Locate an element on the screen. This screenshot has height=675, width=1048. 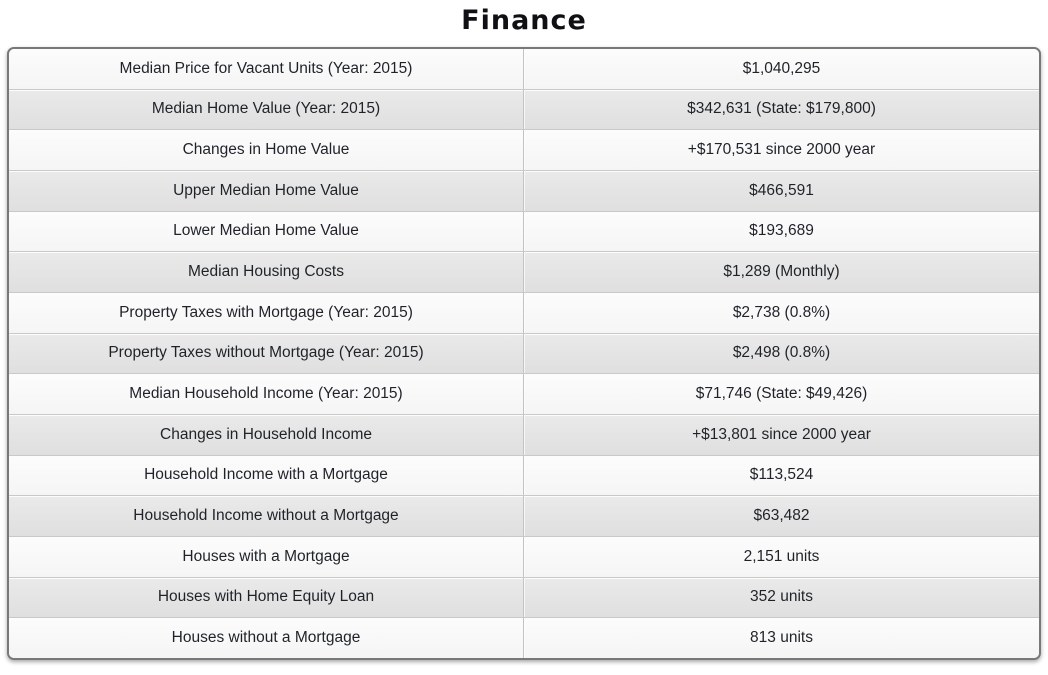
row-value: $113,524 is located at coordinates (781, 476).